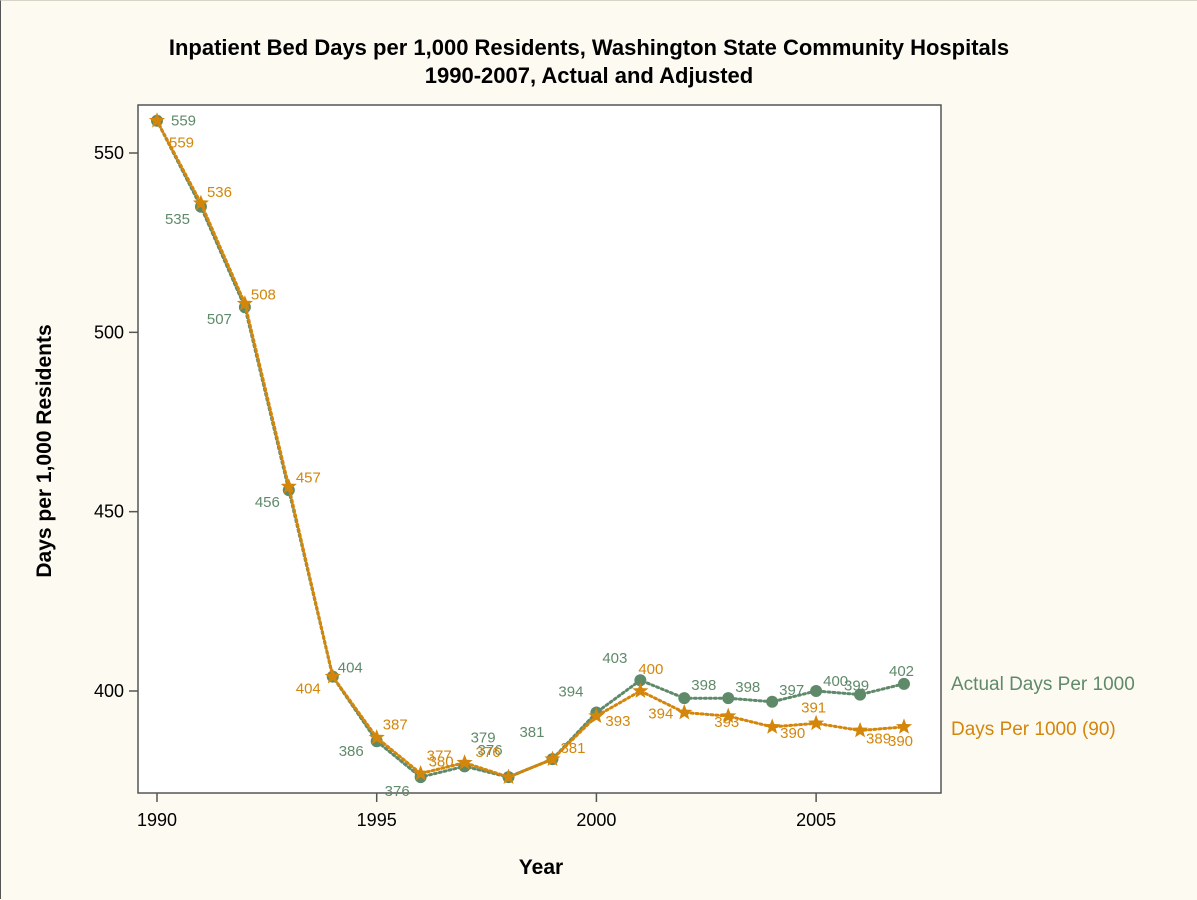 The width and height of the screenshot is (1197, 900). I want to click on actual-data-label: 400, so click(835, 681).